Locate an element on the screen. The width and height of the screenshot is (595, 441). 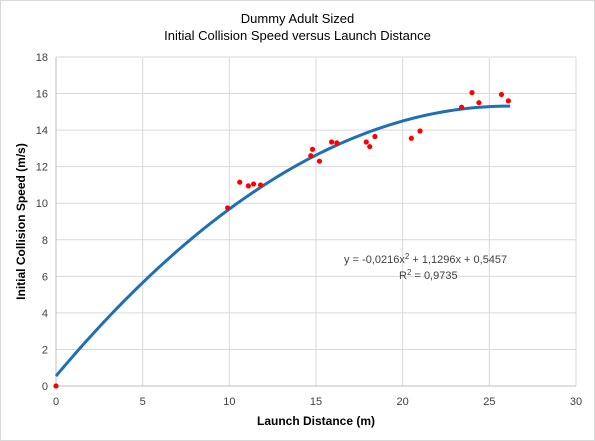
x-tick-labels: 0 5 10 15 20 25 30 is located at coordinates (317, 402).